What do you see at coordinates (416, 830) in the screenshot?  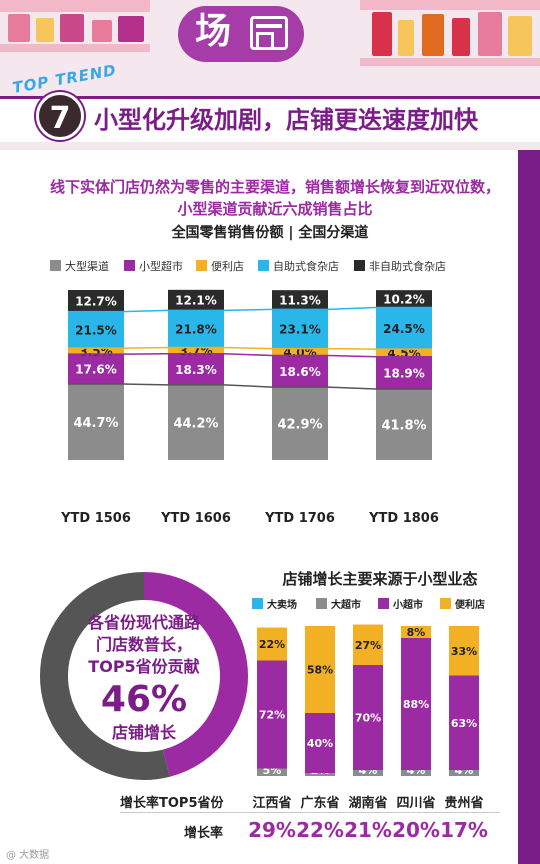 I see `growth-rate-value: 20%` at bounding box center [416, 830].